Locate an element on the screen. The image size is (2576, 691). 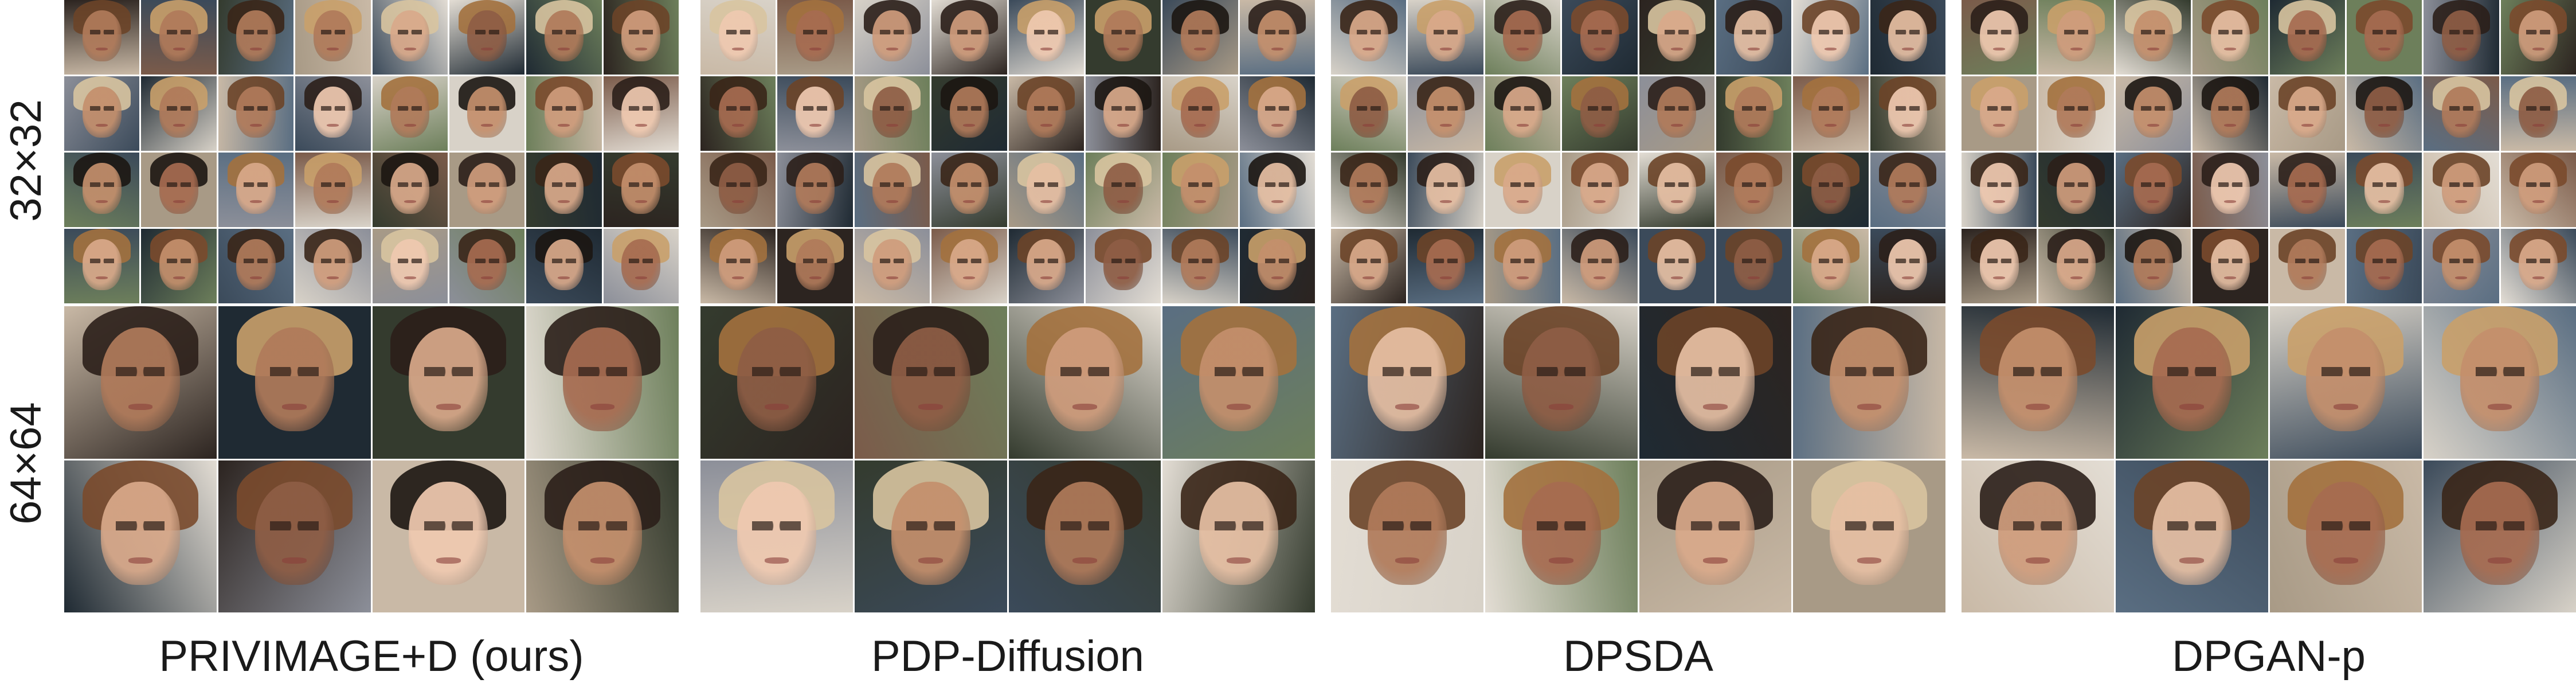
samples-64x64-grid is located at coordinates (371, 459).